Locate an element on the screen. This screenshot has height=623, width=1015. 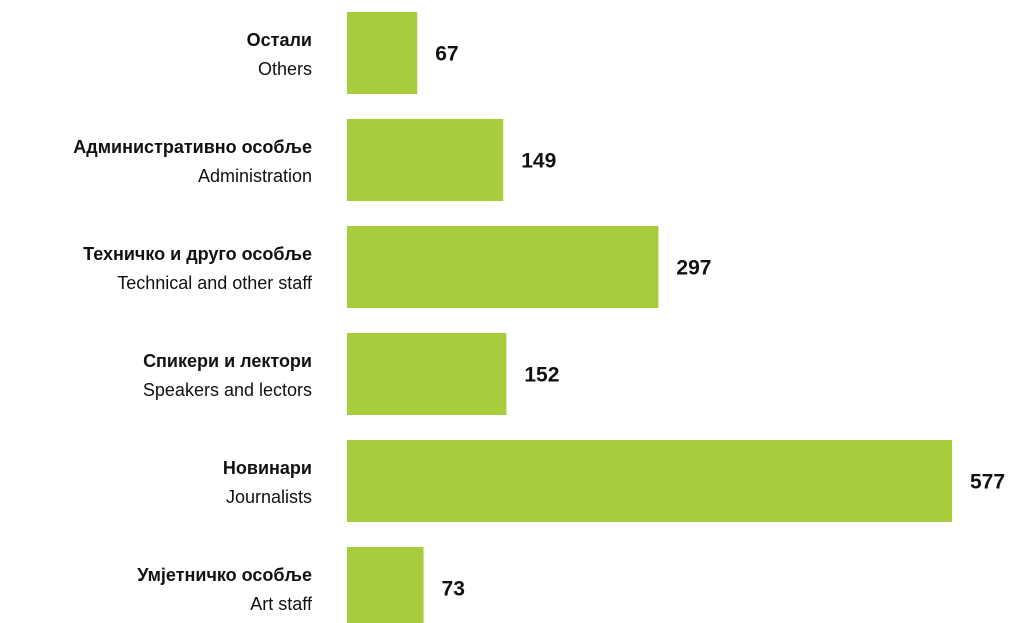
value-label: 149 is located at coordinates (538, 161).